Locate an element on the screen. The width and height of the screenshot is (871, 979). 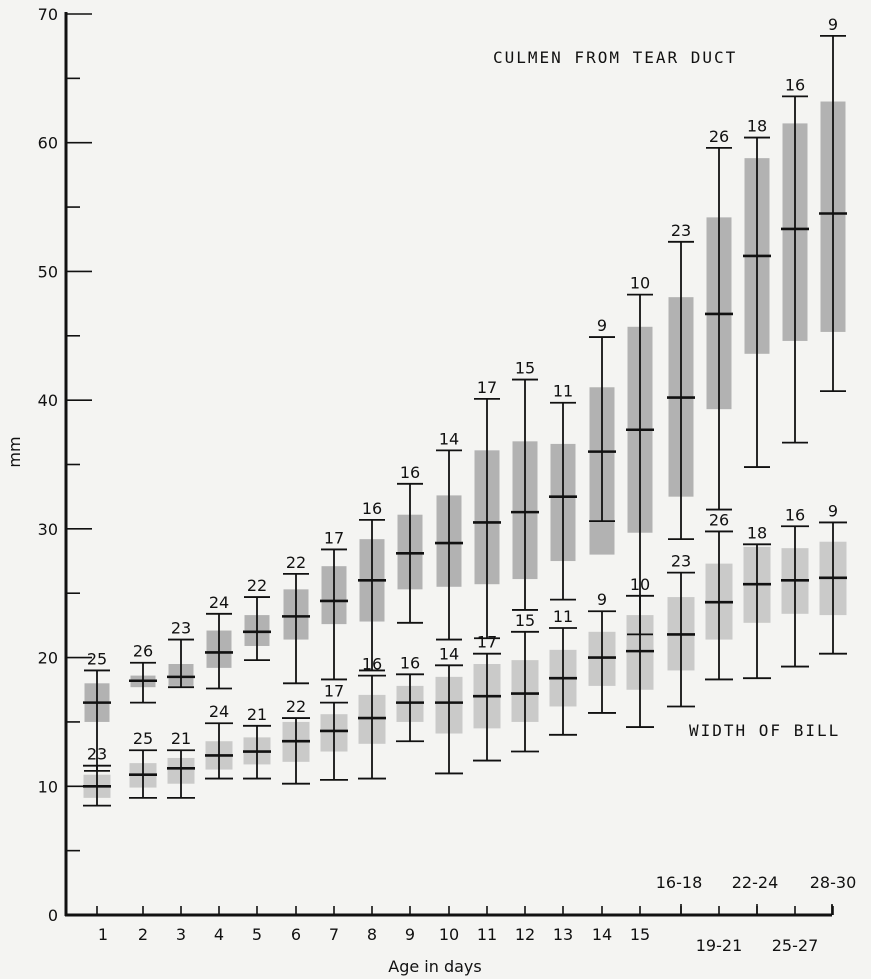
x-tick-label: 16-18 is located at coordinates (679, 882).